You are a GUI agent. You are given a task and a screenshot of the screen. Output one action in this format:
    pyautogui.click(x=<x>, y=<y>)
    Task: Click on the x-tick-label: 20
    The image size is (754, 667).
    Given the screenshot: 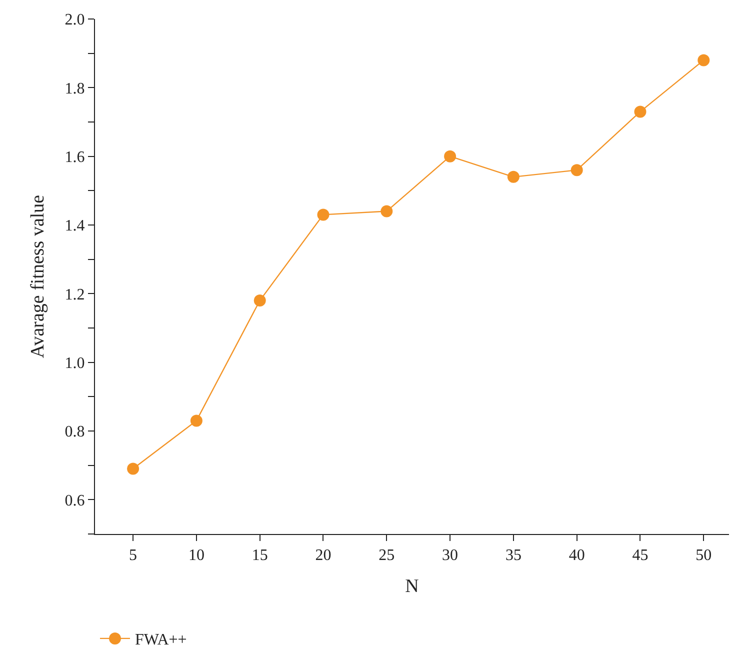 What is the action you would take?
    pyautogui.click(x=323, y=555)
    